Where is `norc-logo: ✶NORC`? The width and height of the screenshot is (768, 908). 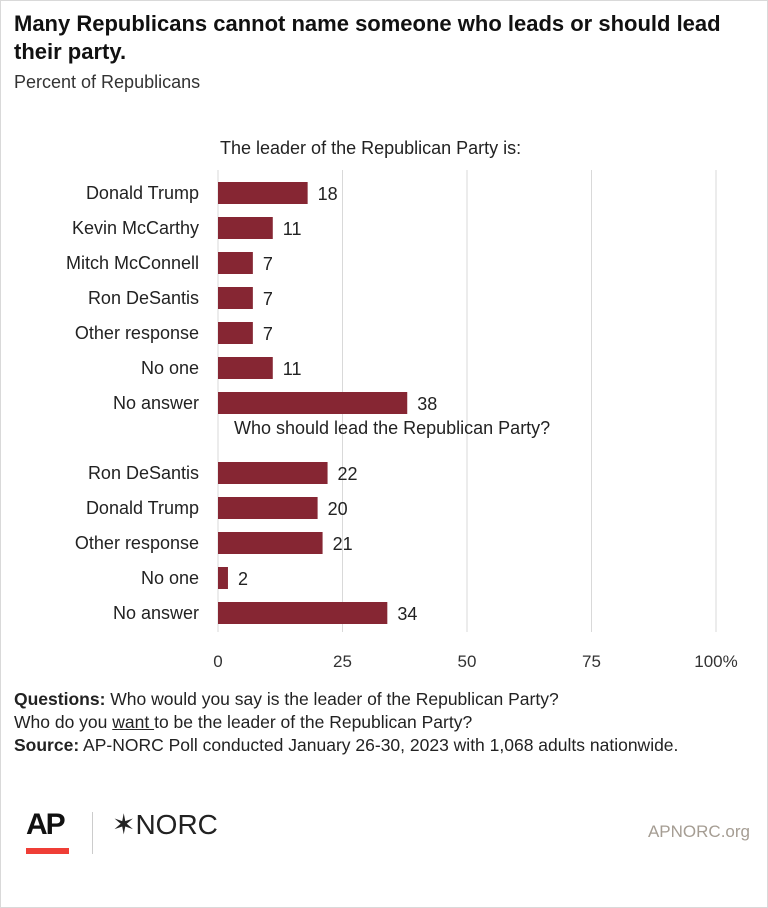 norc-logo: ✶NORC is located at coordinates (165, 824).